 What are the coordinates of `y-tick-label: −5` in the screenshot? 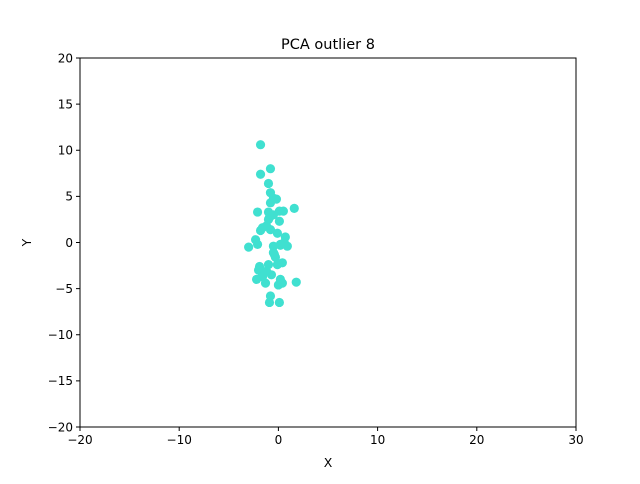 It's located at (64, 289).